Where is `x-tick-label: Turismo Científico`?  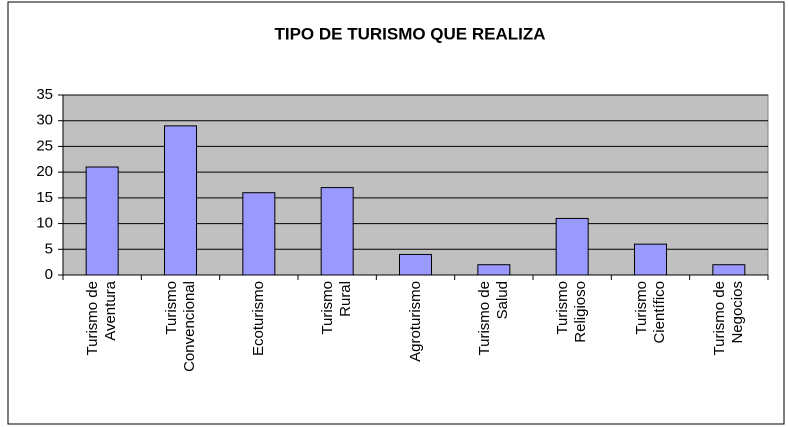
x-tick-label: Turismo Científico is located at coordinates (650, 312).